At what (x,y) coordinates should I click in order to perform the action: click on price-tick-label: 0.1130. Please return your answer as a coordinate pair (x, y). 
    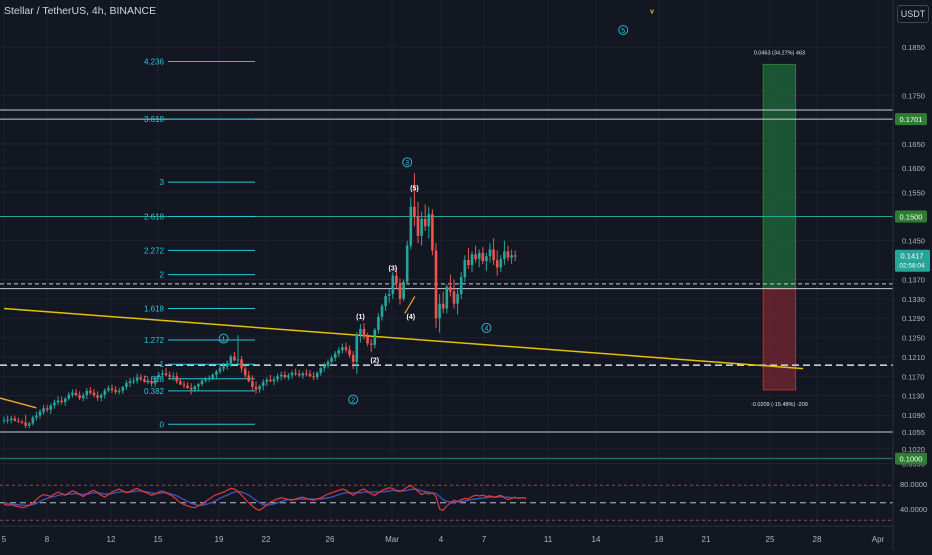
    Looking at the image, I should click on (913, 396).